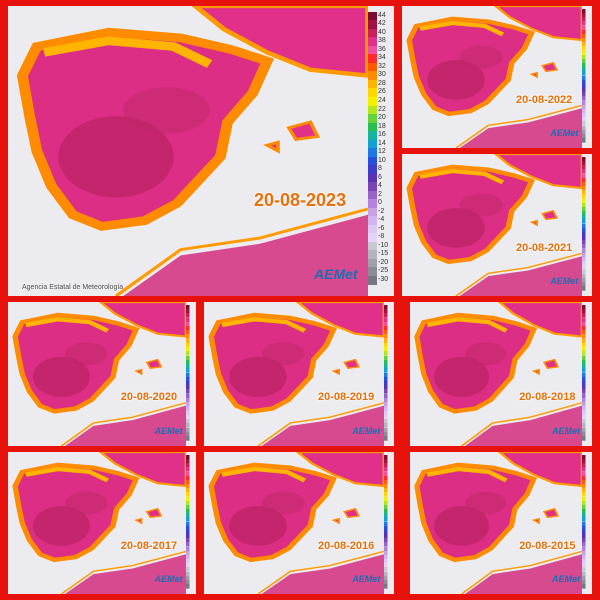 The image size is (600, 600). I want to click on map-date: 20-08-2017, so click(149, 546).